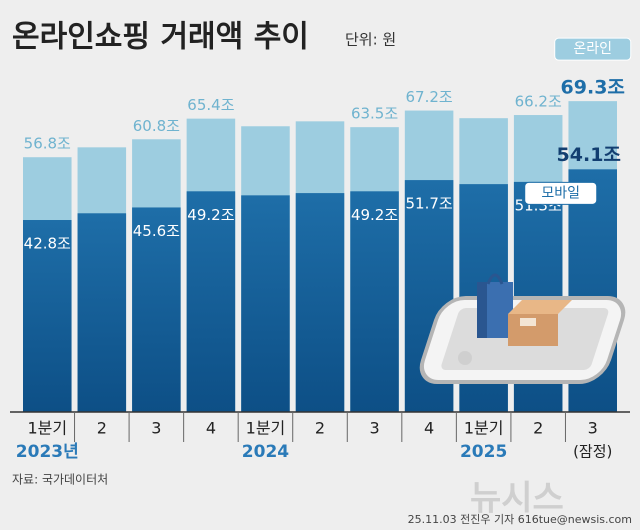 This screenshot has height=530, width=640. Describe the element at coordinates (593, 88) in the screenshot. I see `online-value-label: 69.3조` at that location.